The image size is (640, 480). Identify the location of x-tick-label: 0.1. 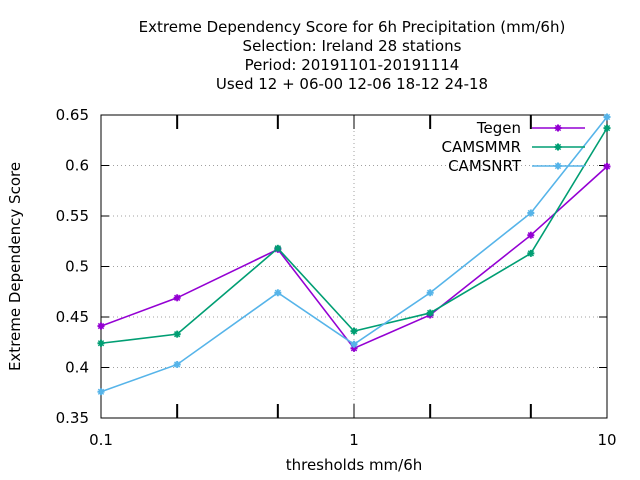
(101, 440).